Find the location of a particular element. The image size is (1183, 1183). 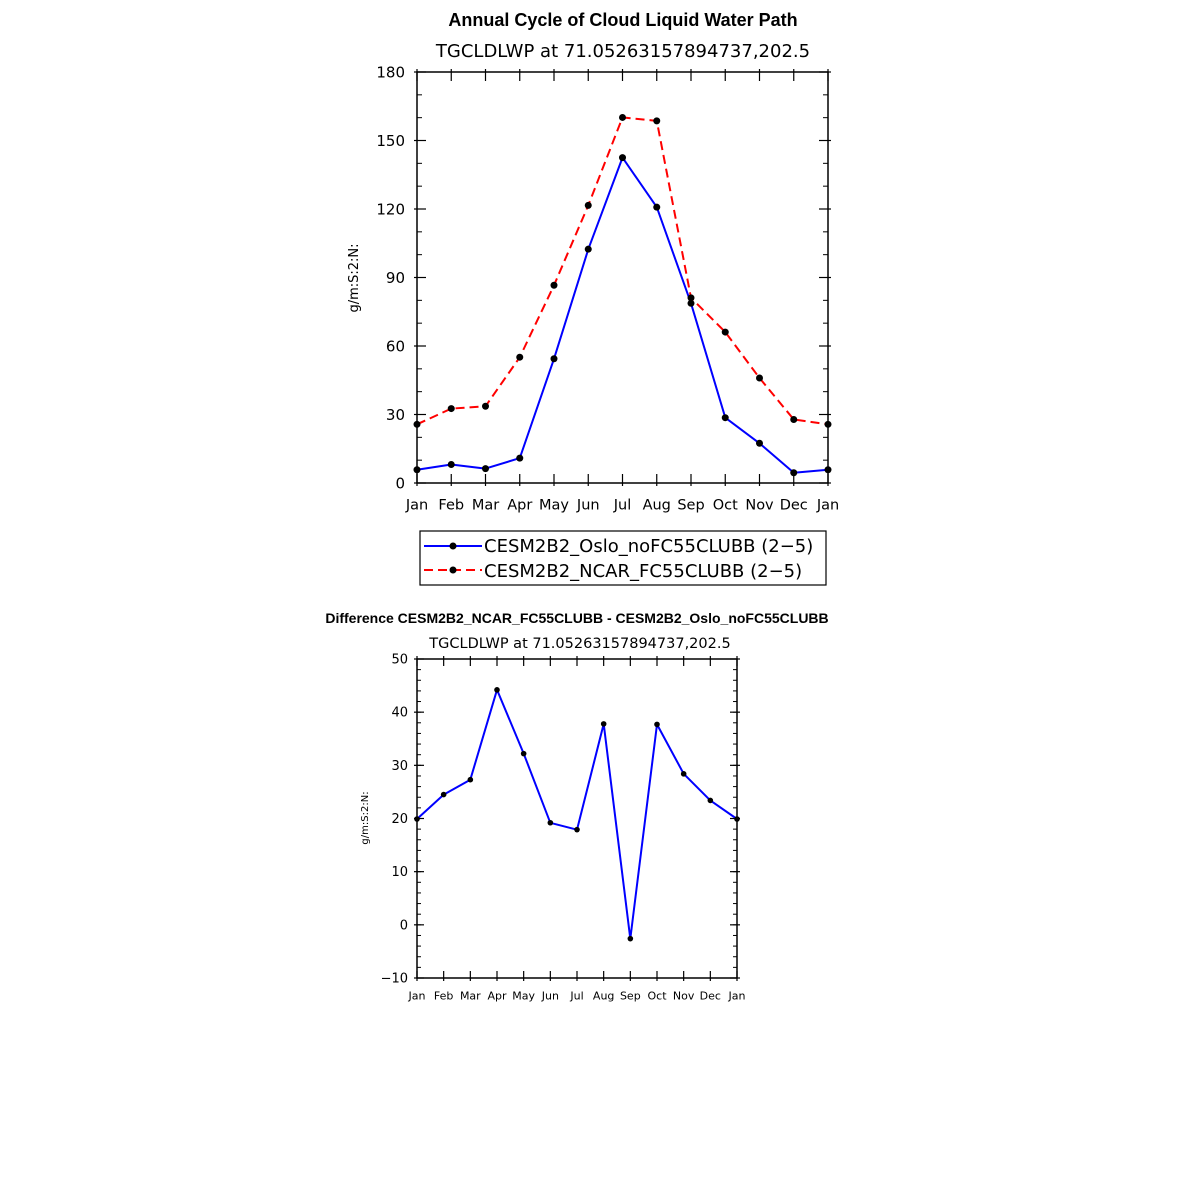

chart-title: Annual Cycle of Cloud Liquid Water Path is located at coordinates (622, 20).